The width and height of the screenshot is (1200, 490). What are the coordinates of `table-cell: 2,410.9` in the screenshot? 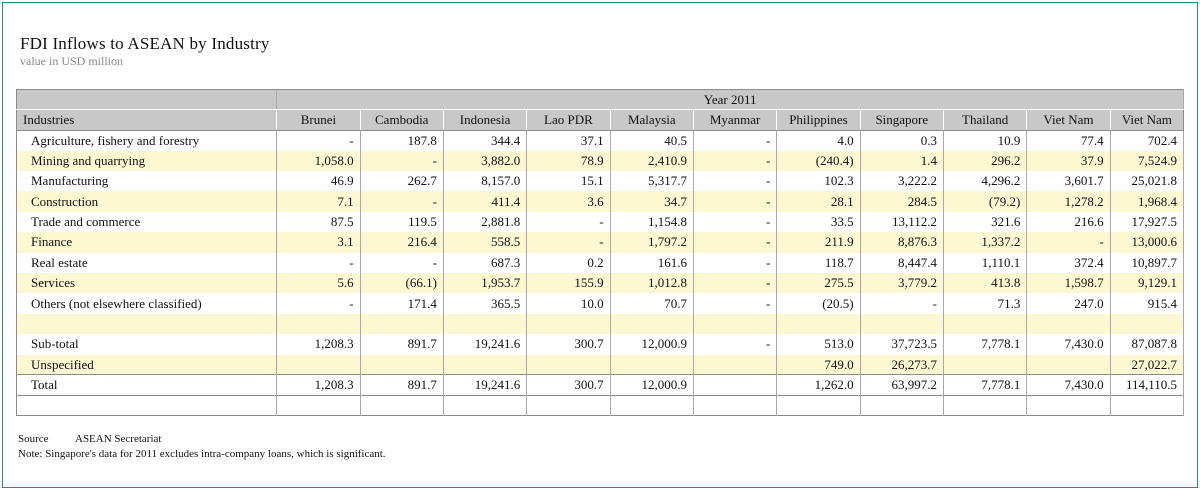 It's located at (652, 161).